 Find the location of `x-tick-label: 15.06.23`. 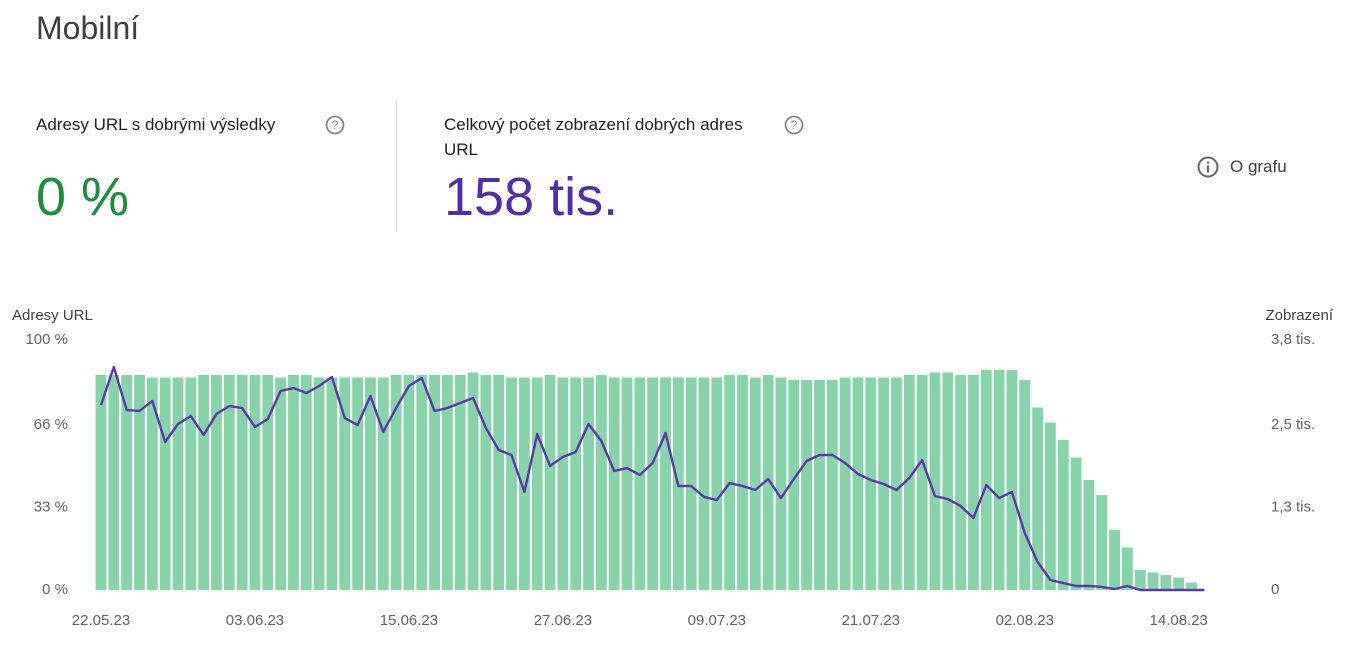

x-tick-label: 15.06.23 is located at coordinates (409, 620).